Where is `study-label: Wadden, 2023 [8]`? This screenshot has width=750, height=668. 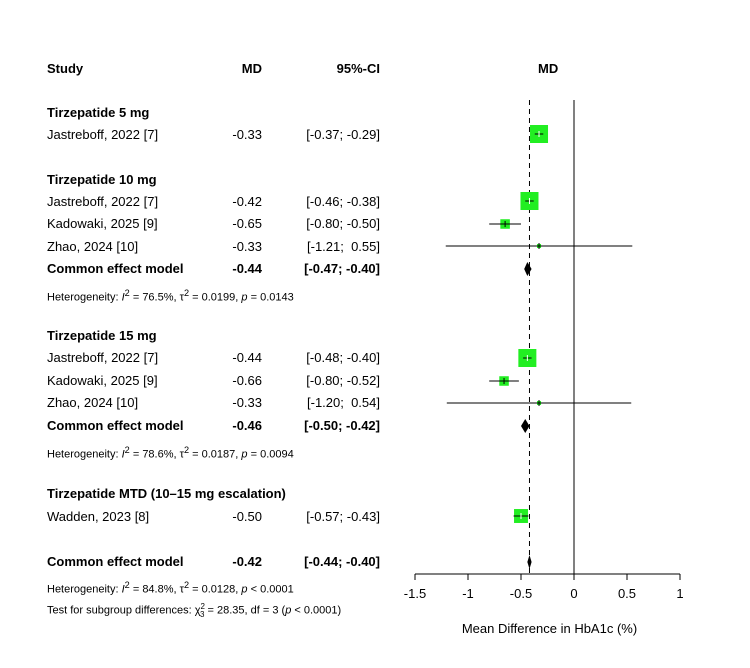
study-label: Wadden, 2023 [8] is located at coordinates (98, 516).